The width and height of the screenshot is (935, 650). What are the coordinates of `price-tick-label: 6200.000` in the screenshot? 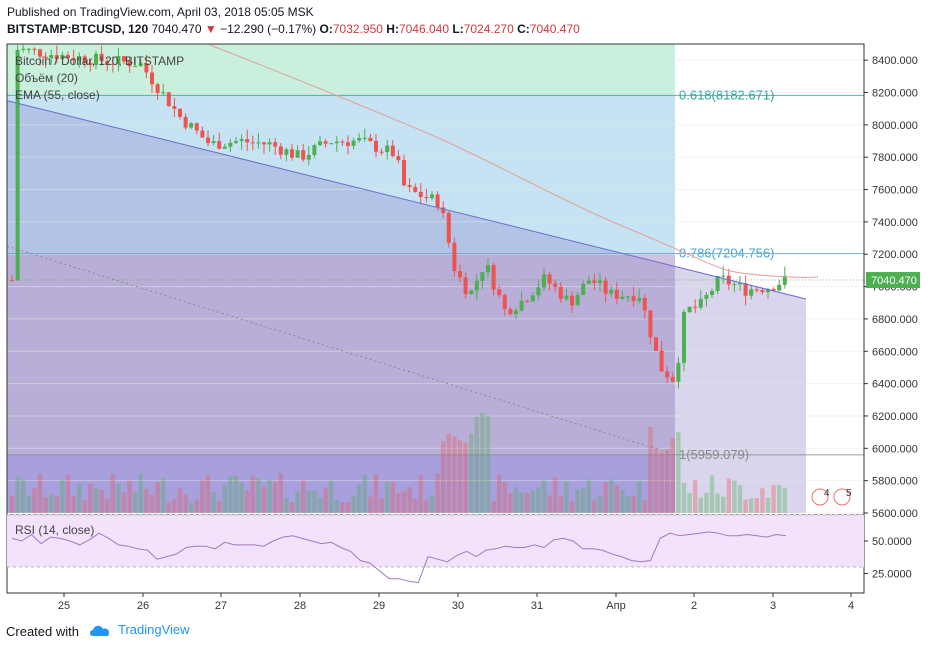 It's located at (895, 417).